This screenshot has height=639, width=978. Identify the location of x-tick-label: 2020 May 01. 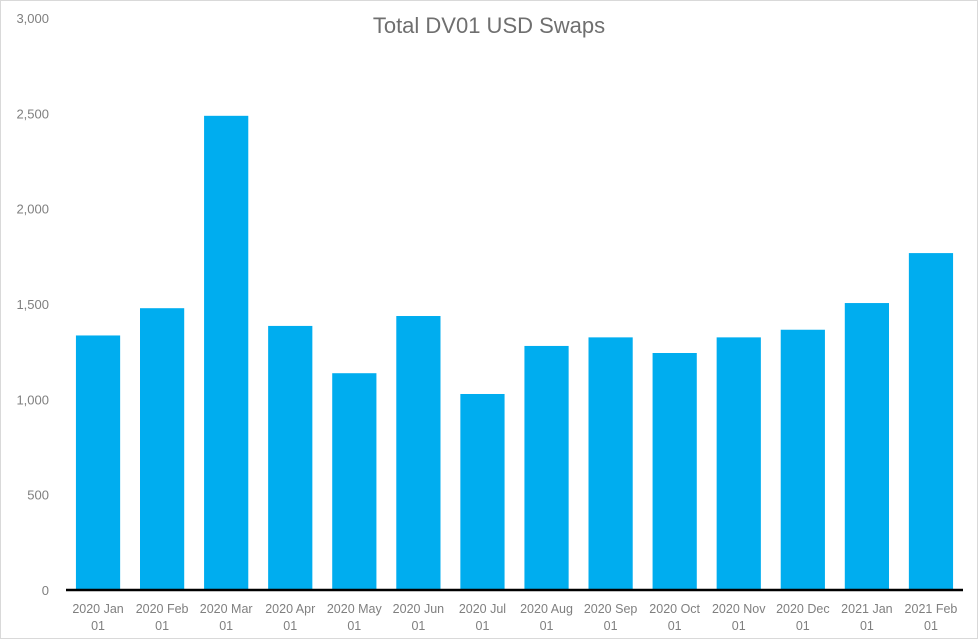
(355, 617).